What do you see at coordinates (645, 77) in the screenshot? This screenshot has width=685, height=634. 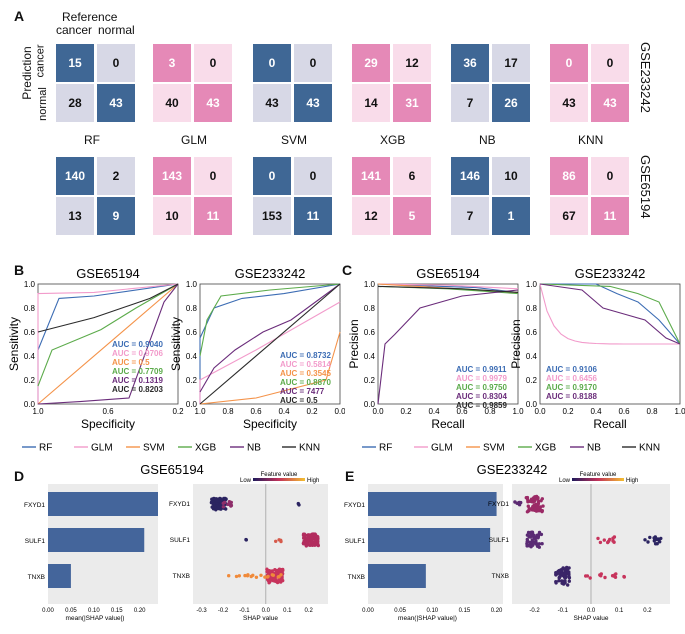 I see `dataset-label-gse233242: GSE233242` at bounding box center [645, 77].